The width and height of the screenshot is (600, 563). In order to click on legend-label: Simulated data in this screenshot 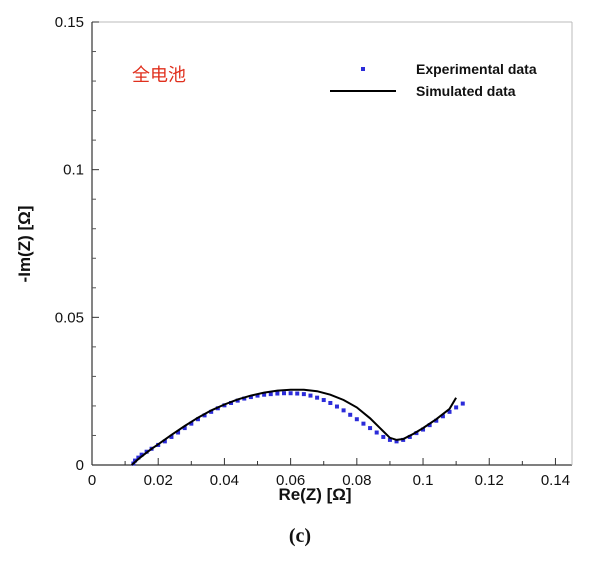, I will do `click(466, 91)`.